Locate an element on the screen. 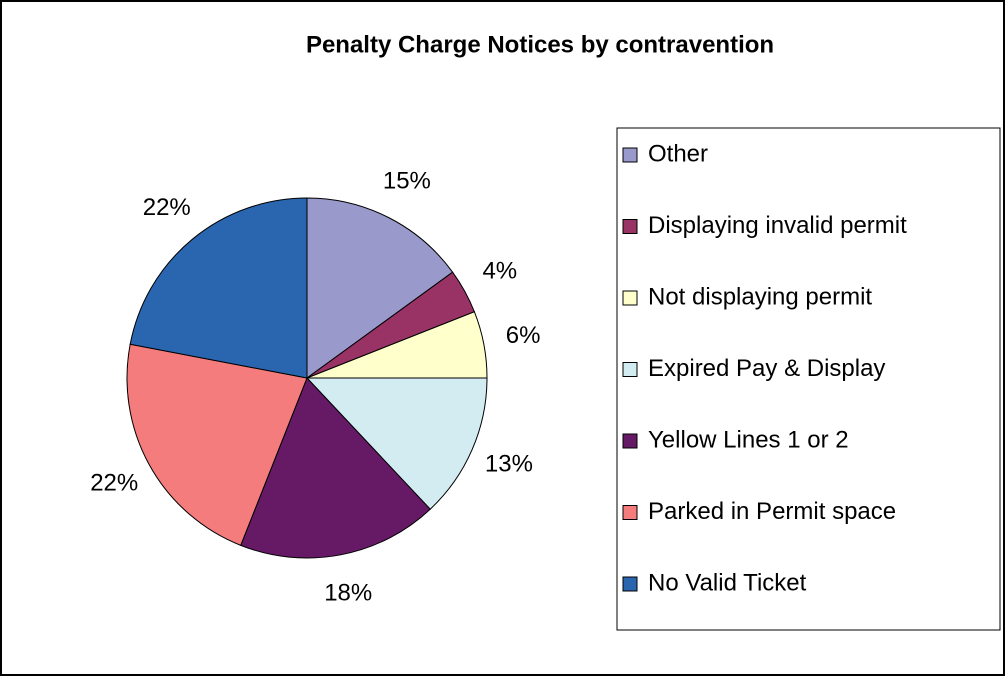 The width and height of the screenshot is (1005, 676). legend-label: Not displaying permit is located at coordinates (760, 296).